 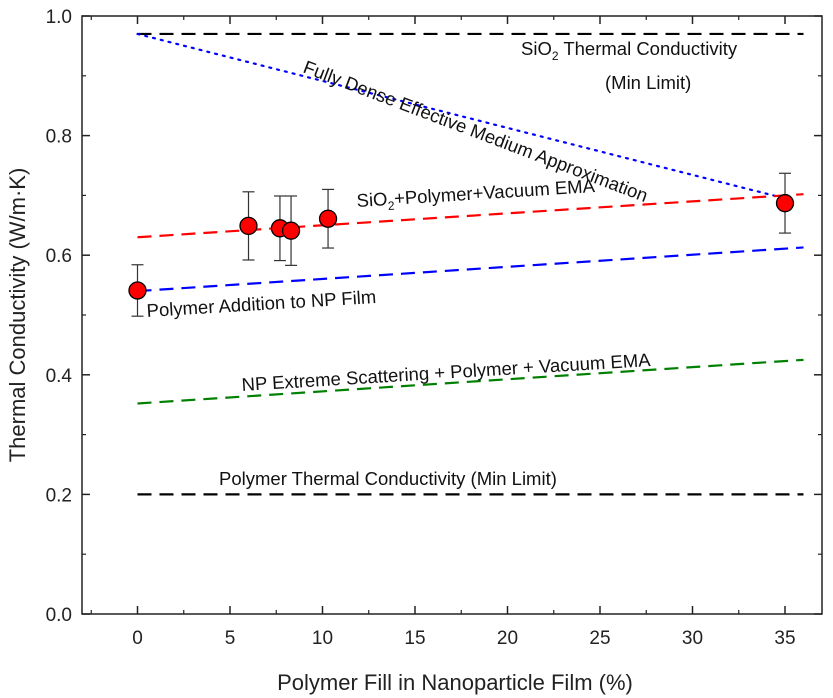 I want to click on line-polymer-addition, so click(x=470, y=269).